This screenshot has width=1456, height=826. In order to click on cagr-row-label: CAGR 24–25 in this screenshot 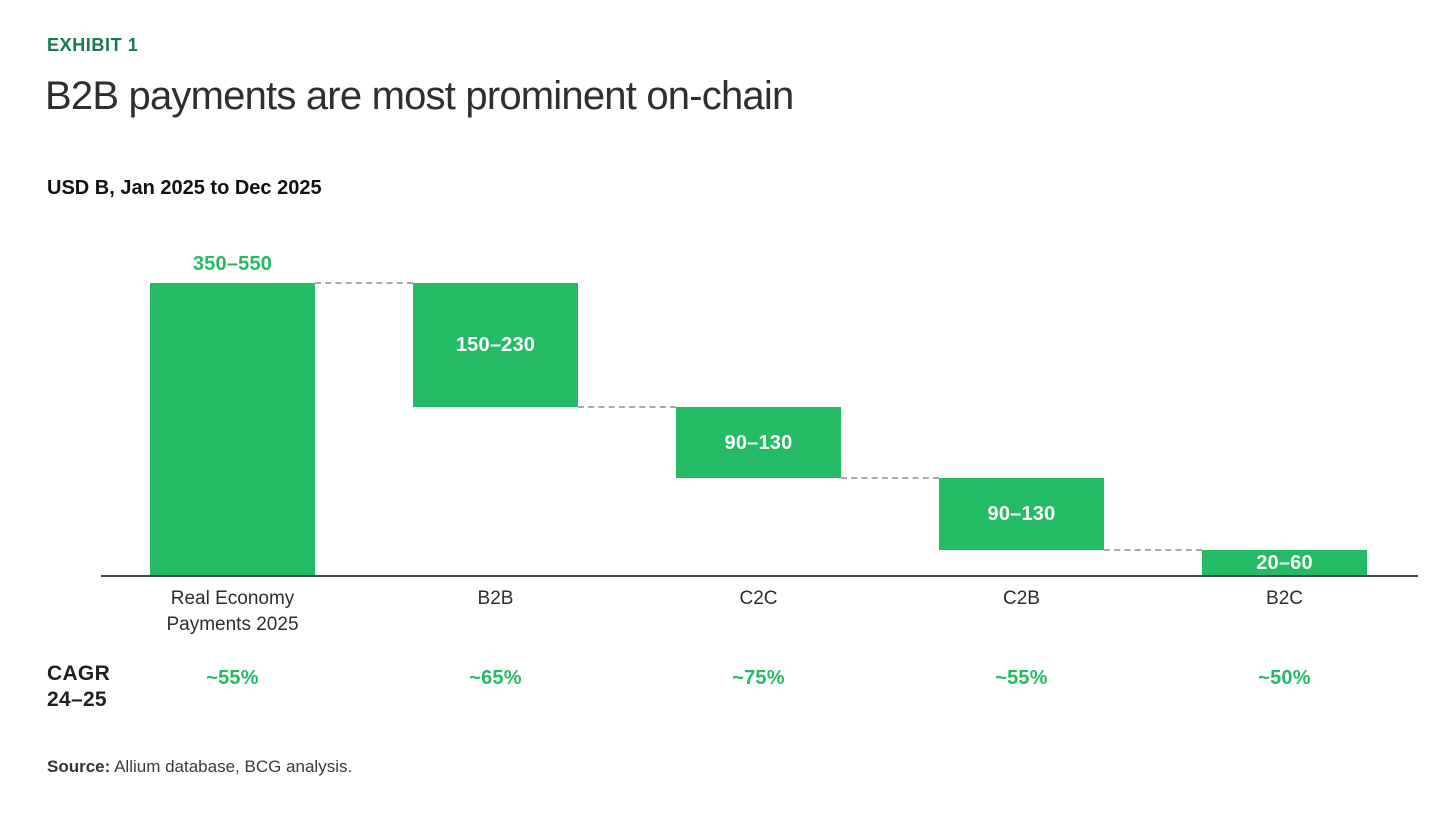, I will do `click(78, 687)`.